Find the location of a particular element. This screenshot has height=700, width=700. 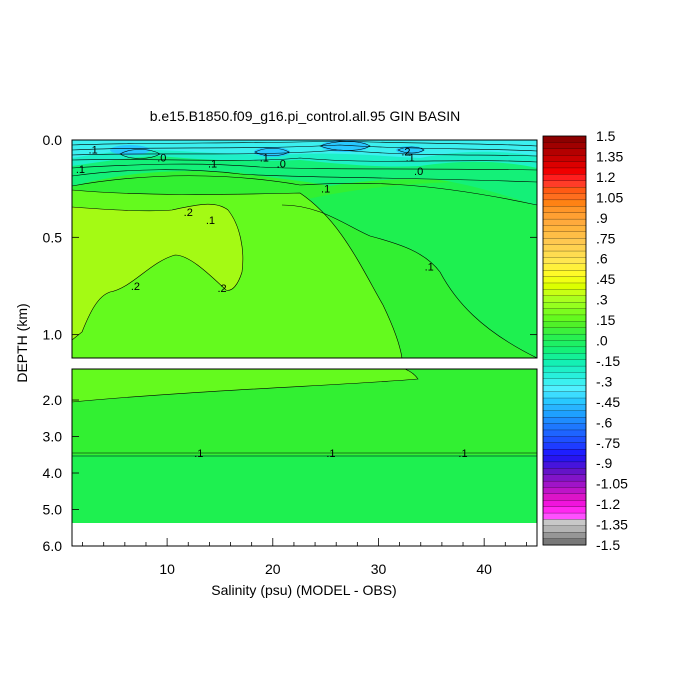

colorbar-label: -.75 is located at coordinates (608, 443).